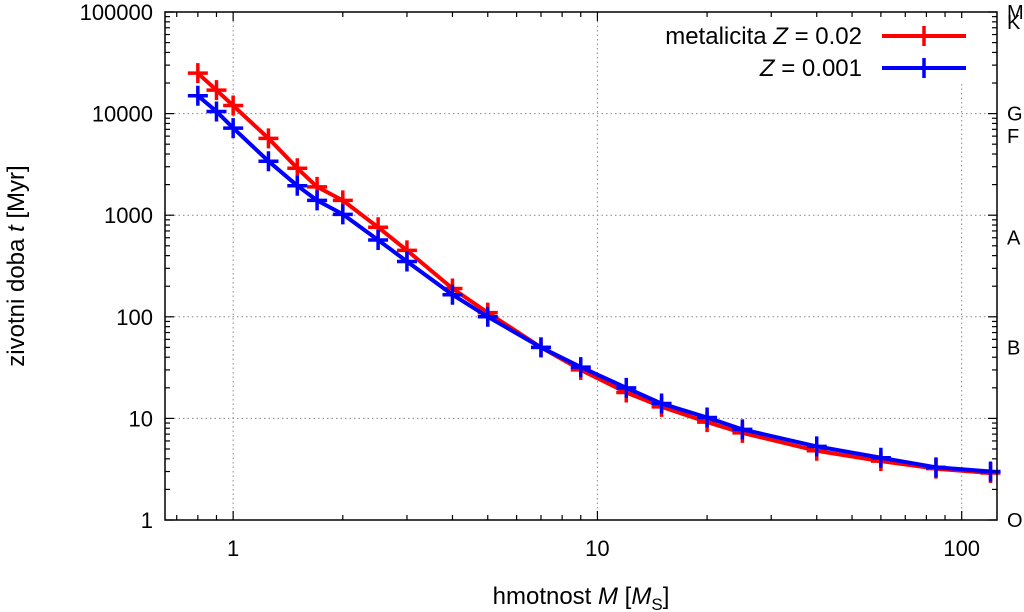  I want to click on spectral-class-label: O, so click(1015, 521).